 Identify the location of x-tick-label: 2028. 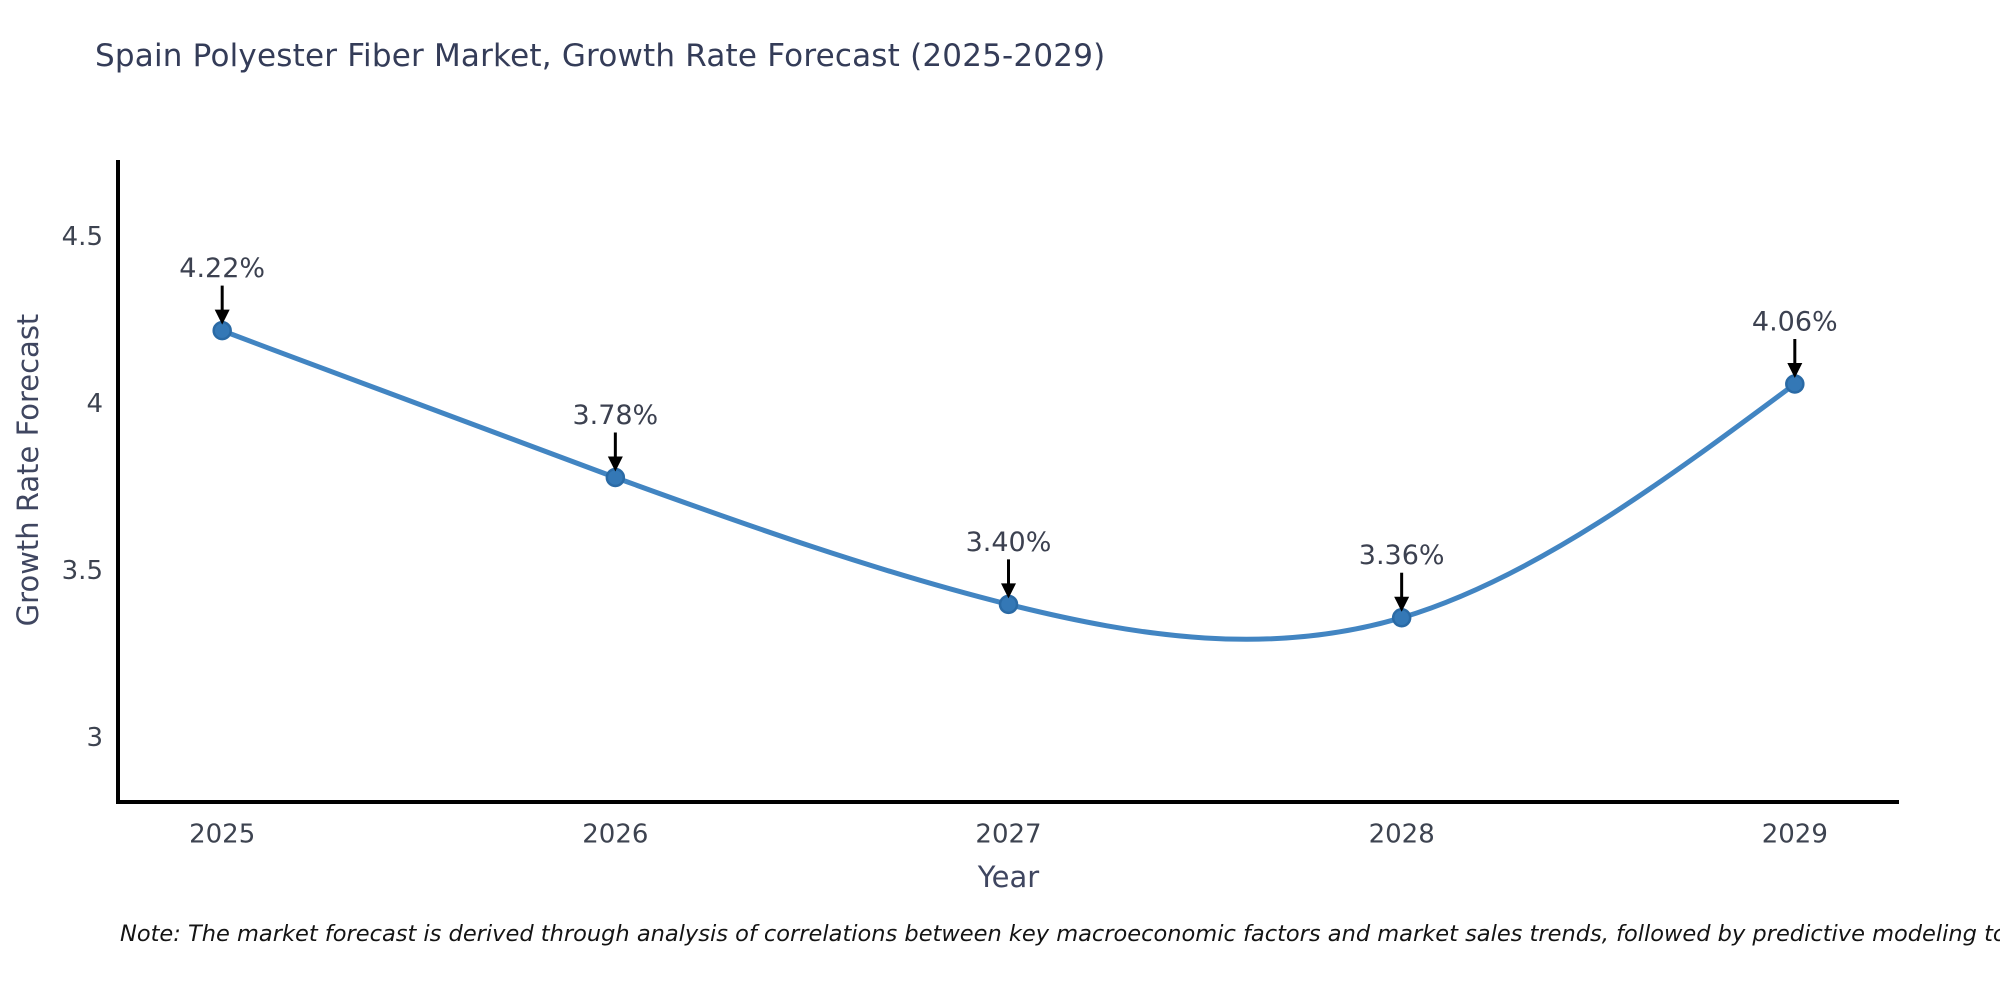
(1402, 834).